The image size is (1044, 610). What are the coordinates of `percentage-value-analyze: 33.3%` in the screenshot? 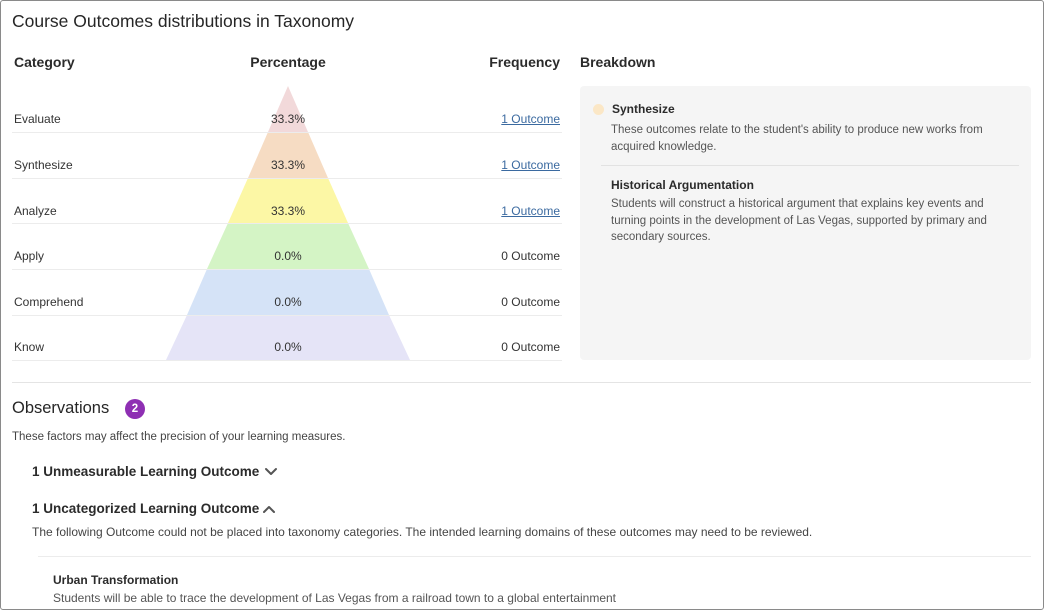 It's located at (288, 211).